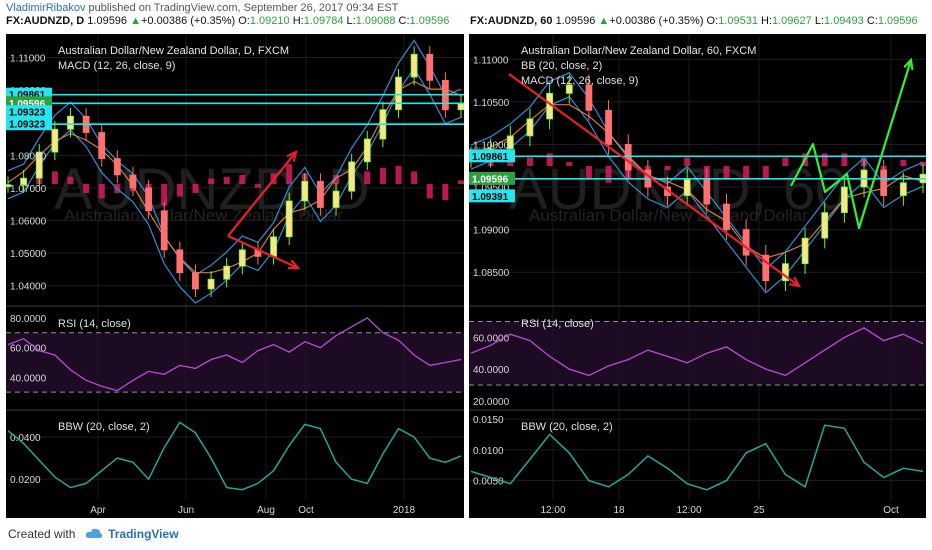 The width and height of the screenshot is (932, 550). I want to click on y-tick-label: 60.0000, so click(491, 338).